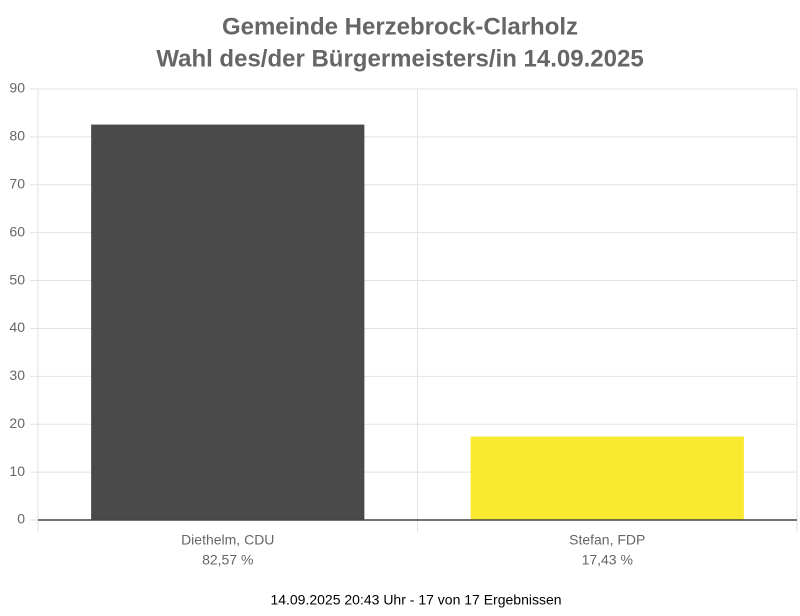 The width and height of the screenshot is (800, 616). Describe the element at coordinates (227, 560) in the screenshot. I see `value-label: 82,57 %` at that location.